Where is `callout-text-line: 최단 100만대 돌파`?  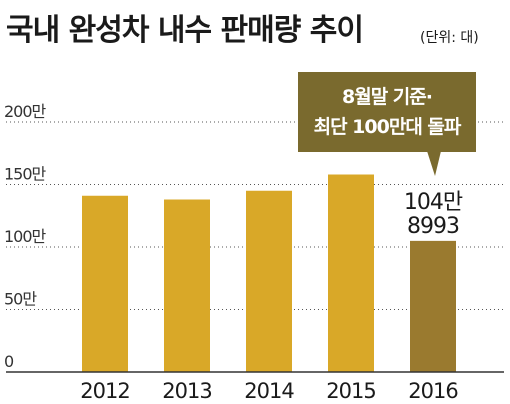 callout-text-line: 최단 100만대 돌파 is located at coordinates (388, 127).